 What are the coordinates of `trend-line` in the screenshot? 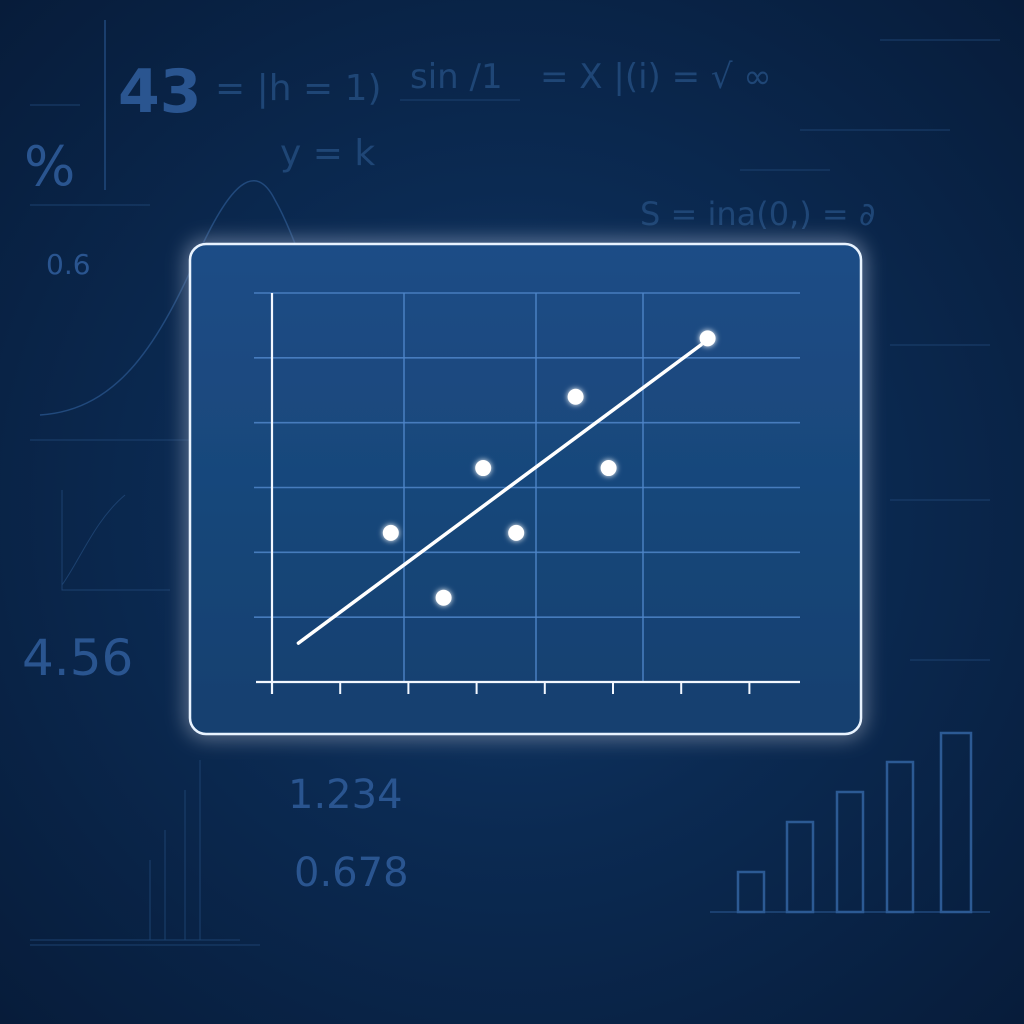 It's located at (499, 494).